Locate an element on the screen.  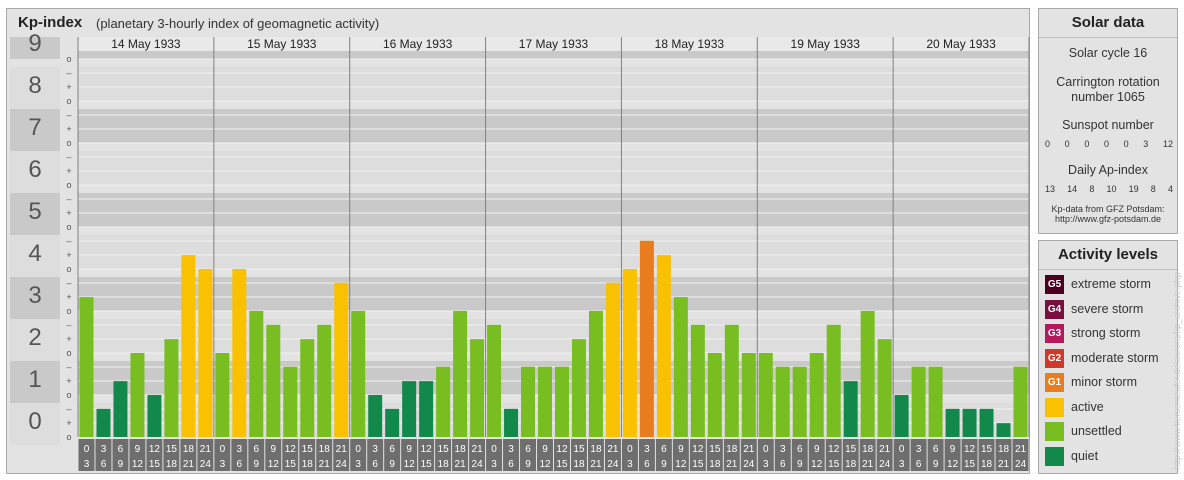
y-tick-label: 5 is located at coordinates (34, 211).